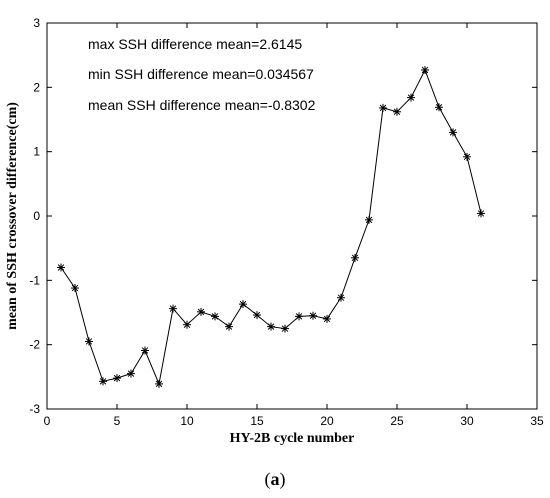  I want to click on caption-open: (, so click(268, 479).